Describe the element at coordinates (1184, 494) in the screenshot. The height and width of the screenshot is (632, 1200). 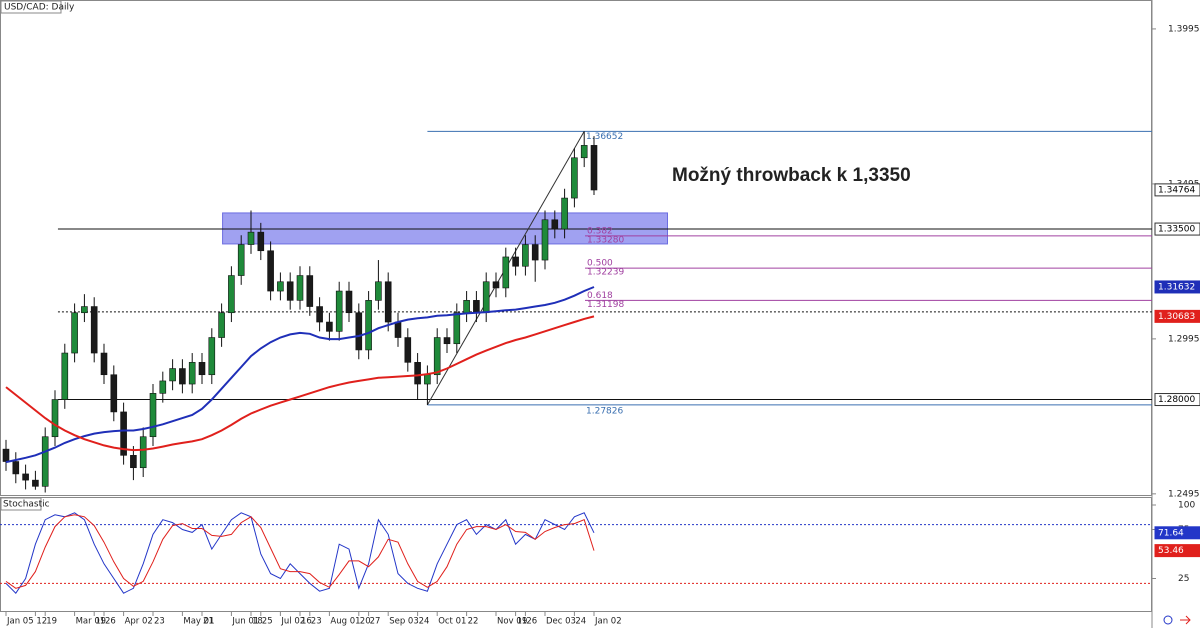
I see `y-tick-label: 1.24957` at that location.